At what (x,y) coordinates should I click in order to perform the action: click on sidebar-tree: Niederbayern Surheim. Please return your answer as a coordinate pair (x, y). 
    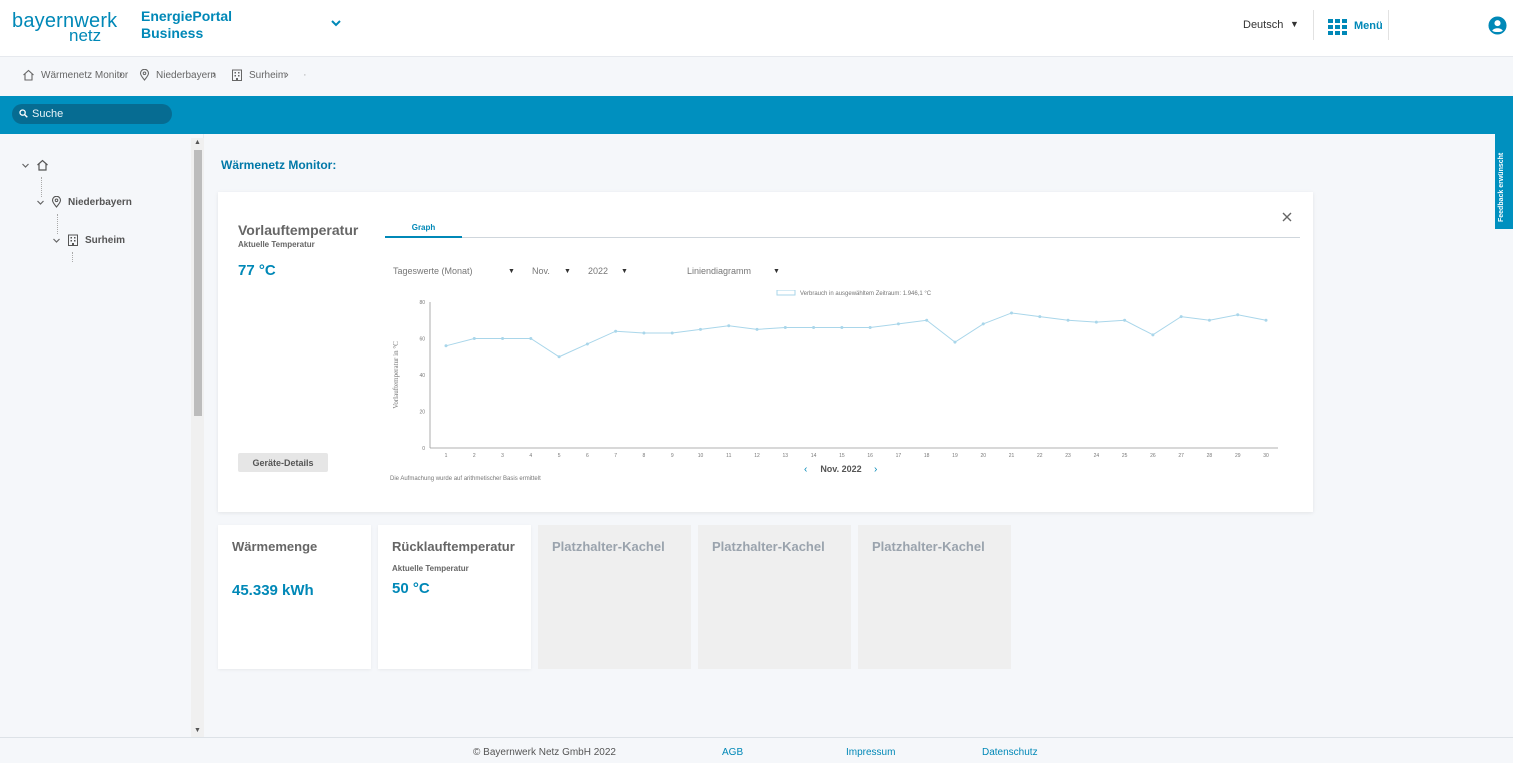
    Looking at the image, I should click on (102, 435).